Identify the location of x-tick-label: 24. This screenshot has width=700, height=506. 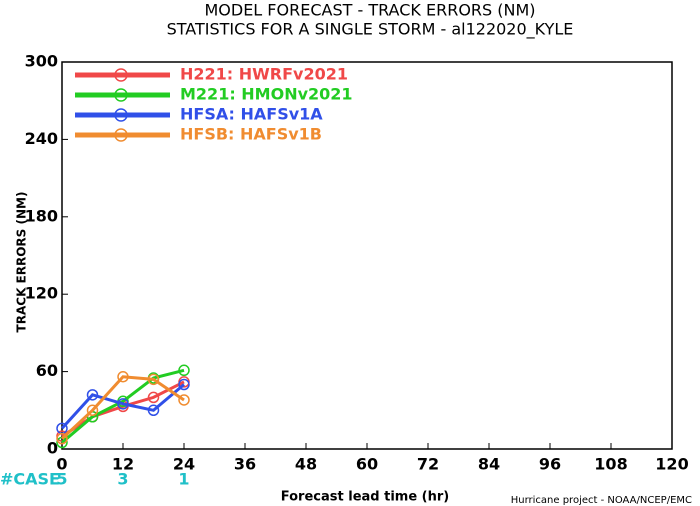
(184, 464).